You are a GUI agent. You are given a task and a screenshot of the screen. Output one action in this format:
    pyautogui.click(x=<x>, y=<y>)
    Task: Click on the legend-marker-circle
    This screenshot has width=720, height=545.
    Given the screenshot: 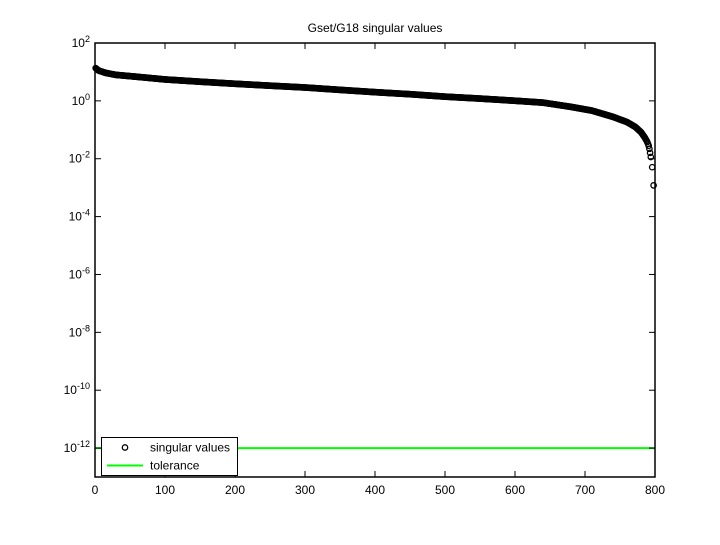 What is the action you would take?
    pyautogui.click(x=125, y=447)
    